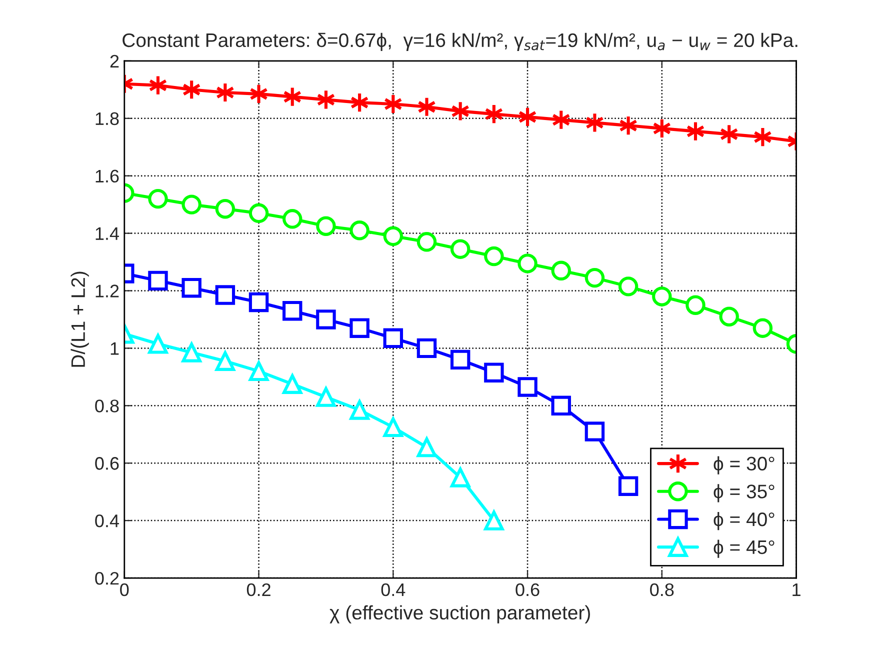  Describe the element at coordinates (114, 61) in the screenshot. I see `y-tick-label: 2` at that location.